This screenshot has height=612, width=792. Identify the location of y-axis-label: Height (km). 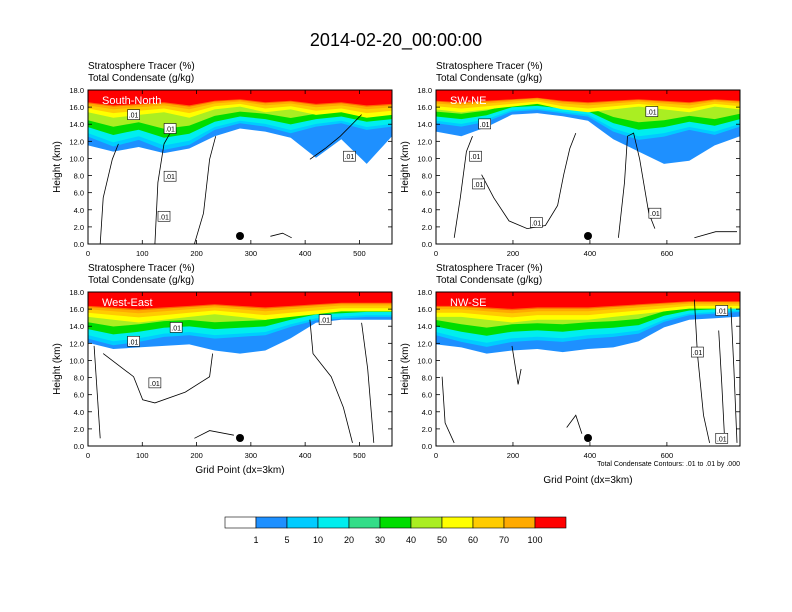
(57, 369).